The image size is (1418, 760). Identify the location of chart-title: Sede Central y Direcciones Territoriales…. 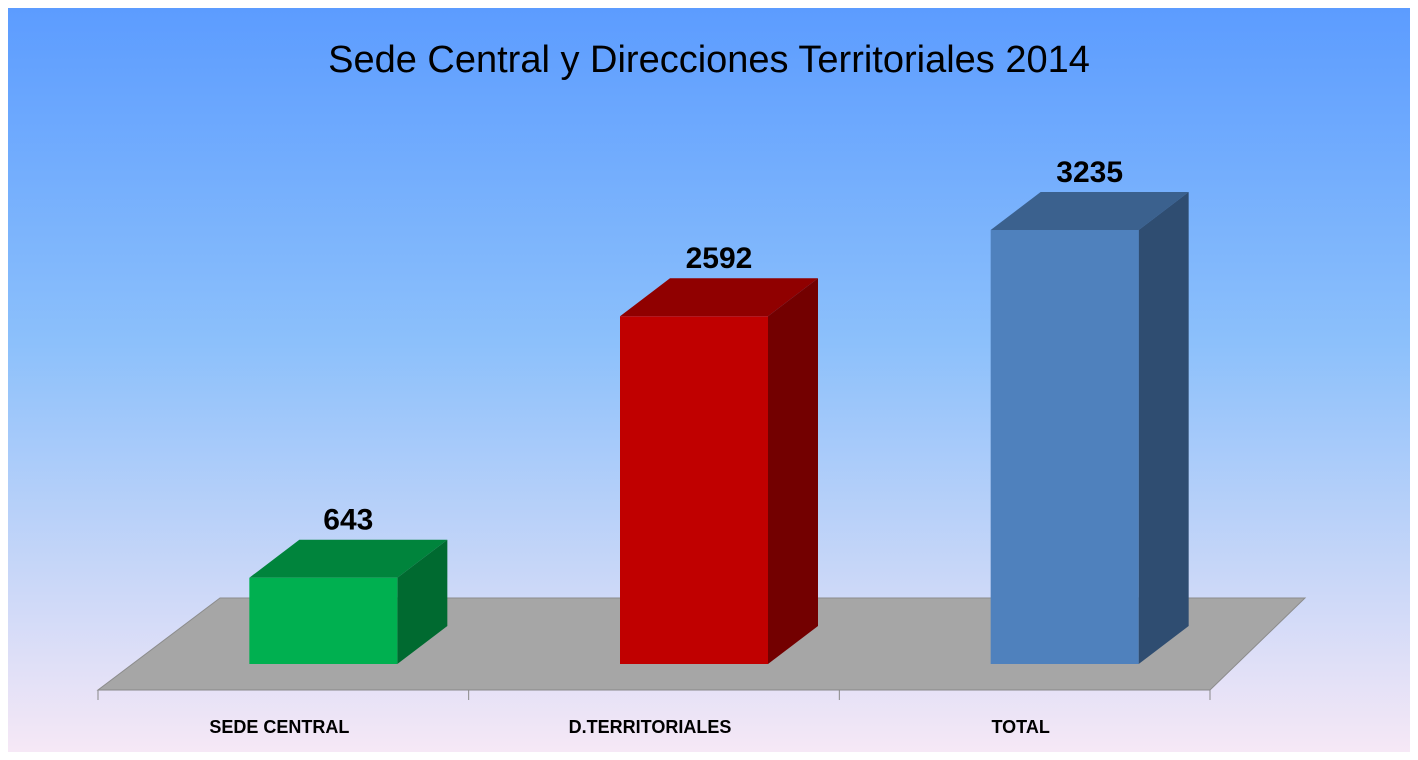
(709, 60).